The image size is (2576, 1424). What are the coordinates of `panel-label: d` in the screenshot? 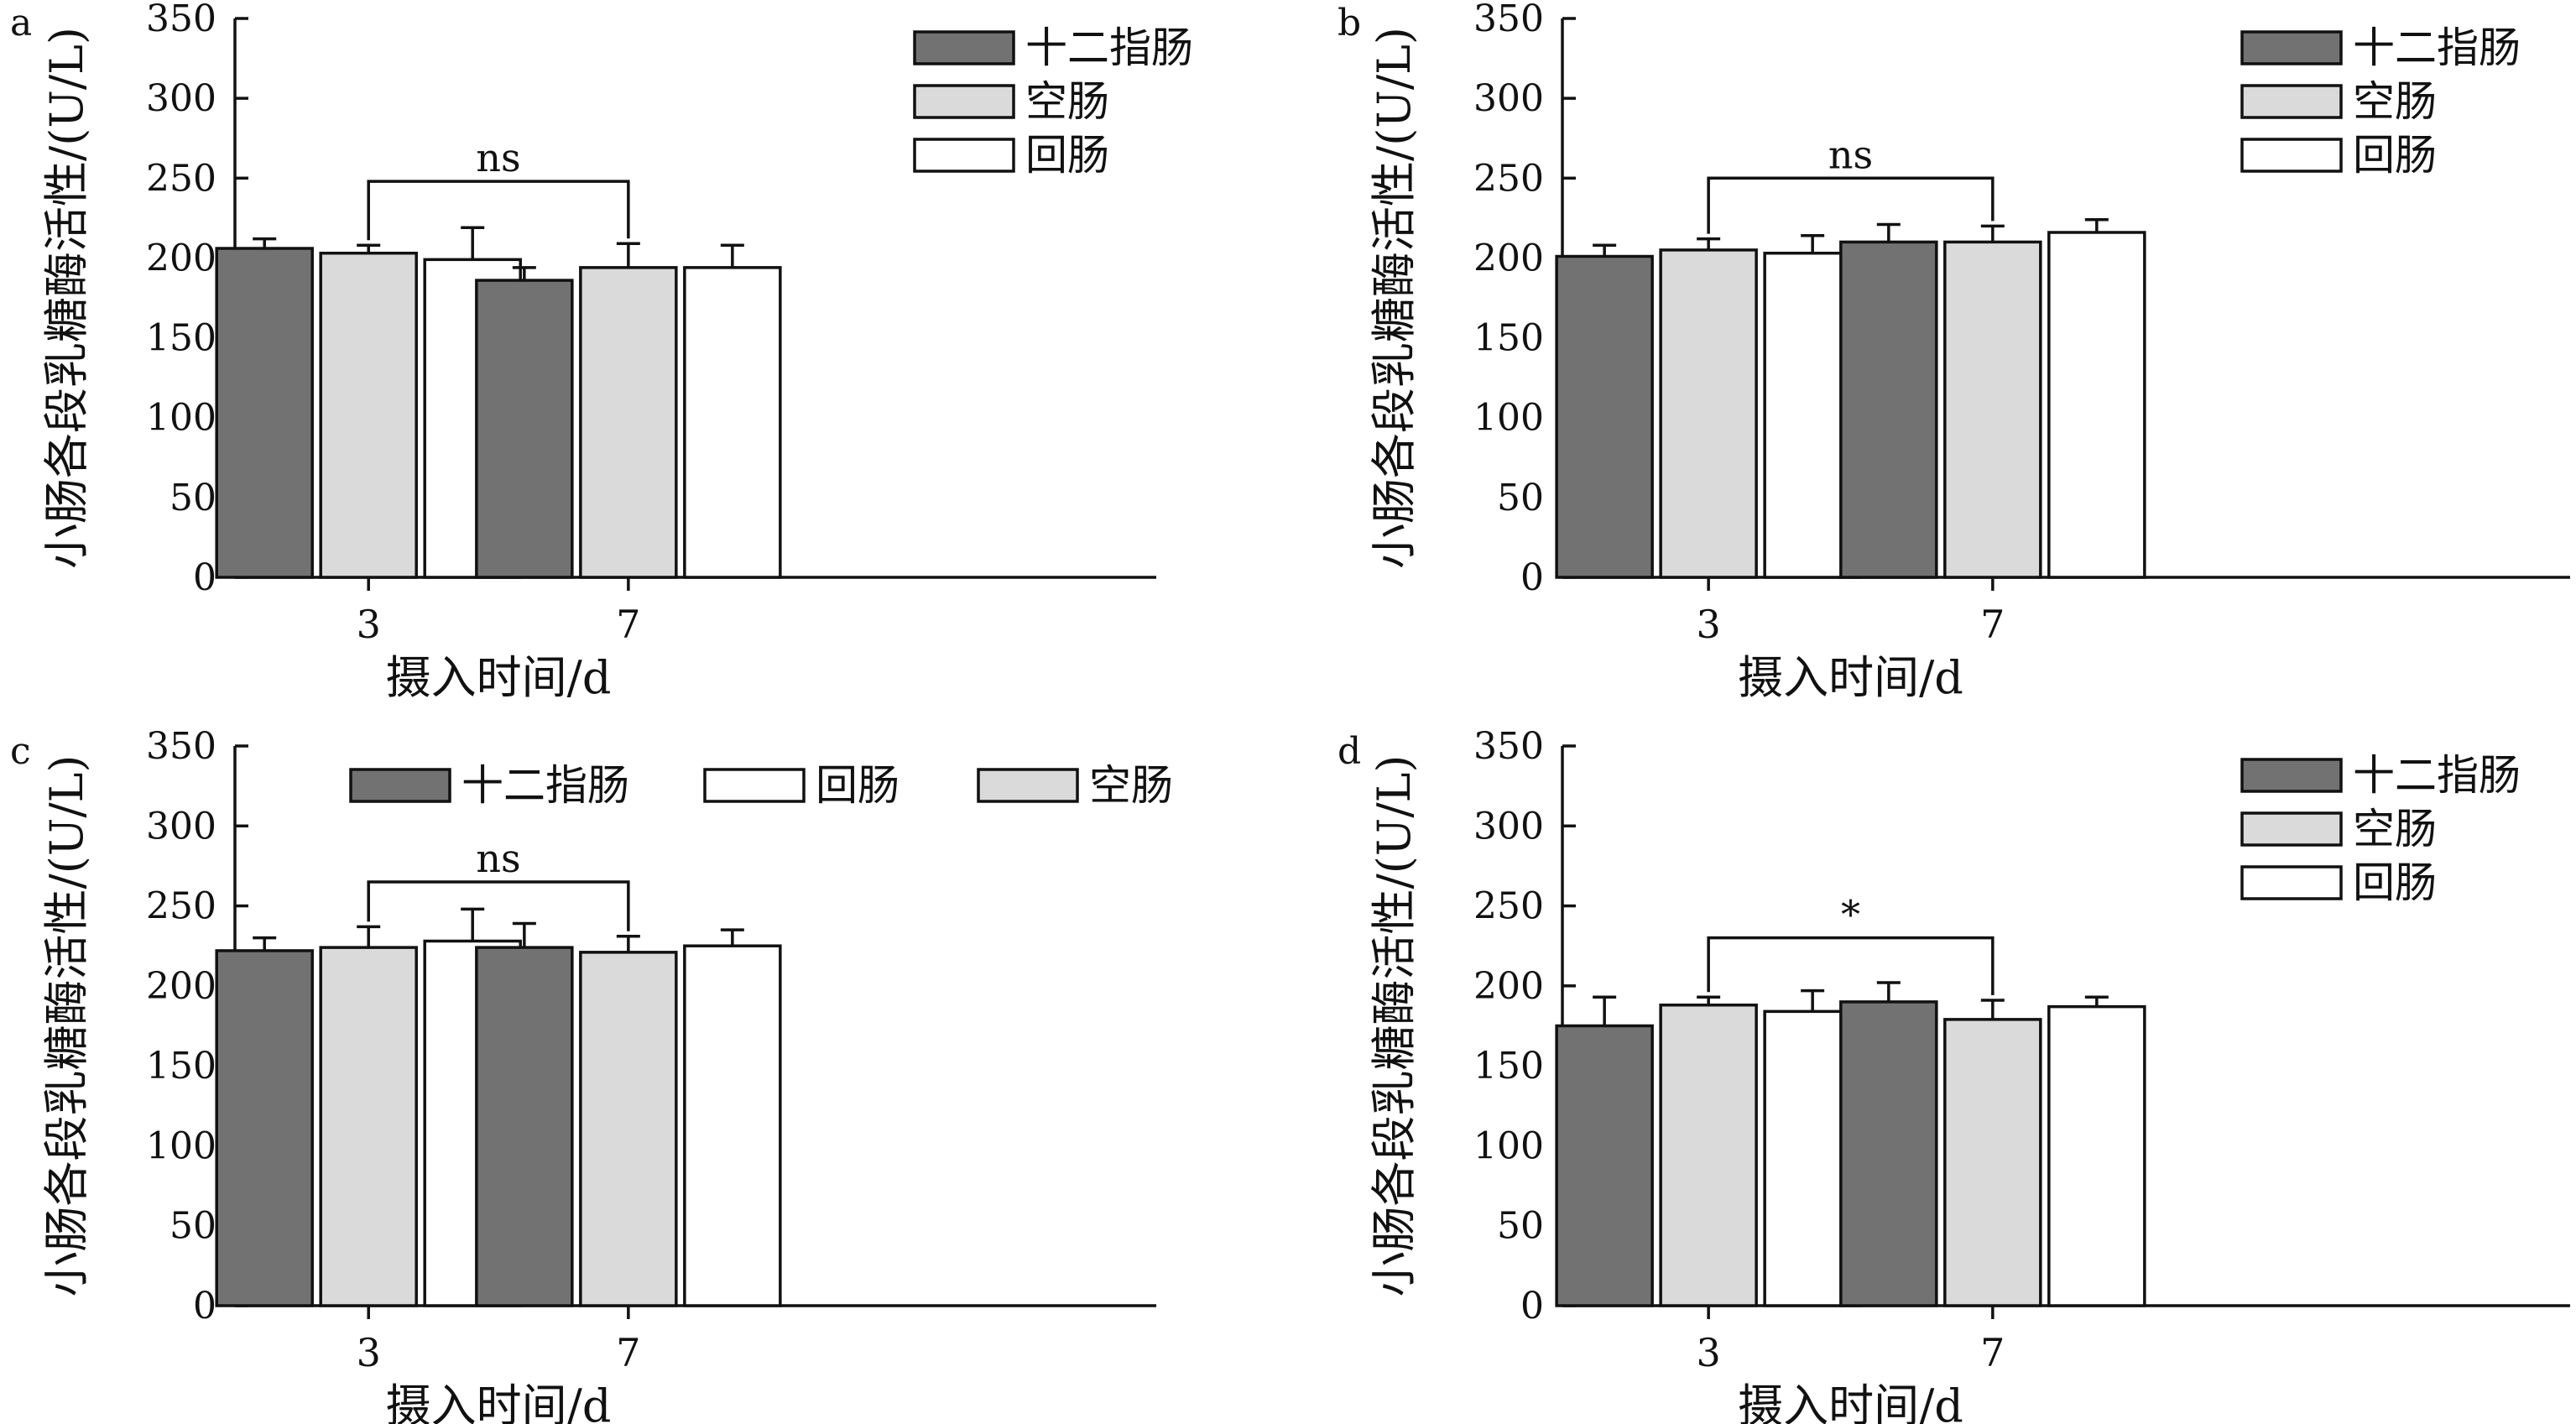 It's located at (1349, 751).